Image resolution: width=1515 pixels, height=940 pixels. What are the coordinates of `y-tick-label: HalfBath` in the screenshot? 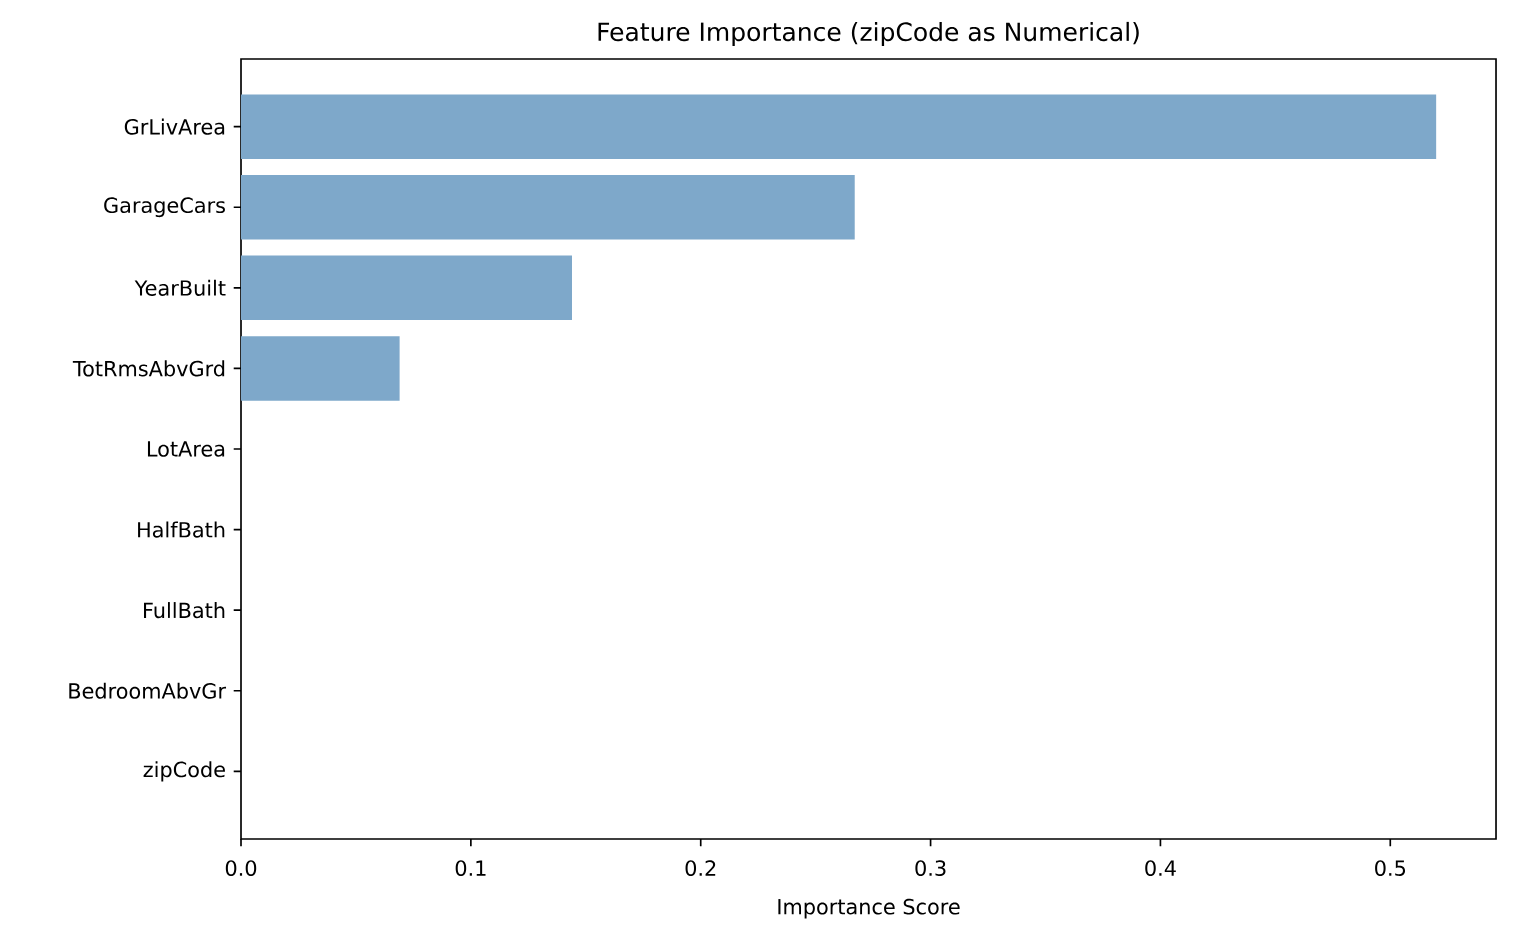 It's located at (181, 529).